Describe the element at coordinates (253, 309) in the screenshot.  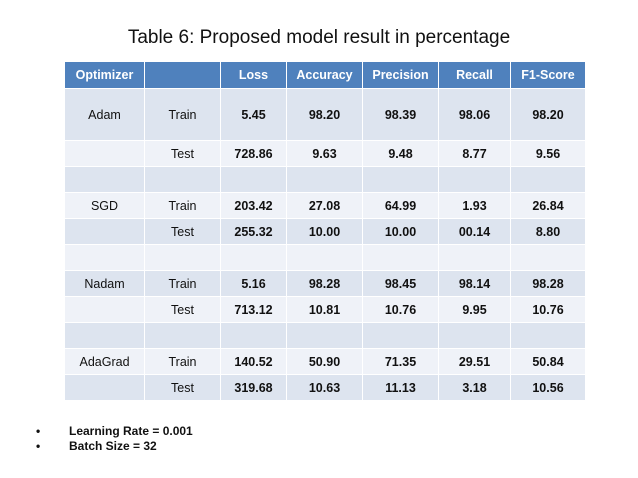
I see `loss-cell: 713.12` at that location.